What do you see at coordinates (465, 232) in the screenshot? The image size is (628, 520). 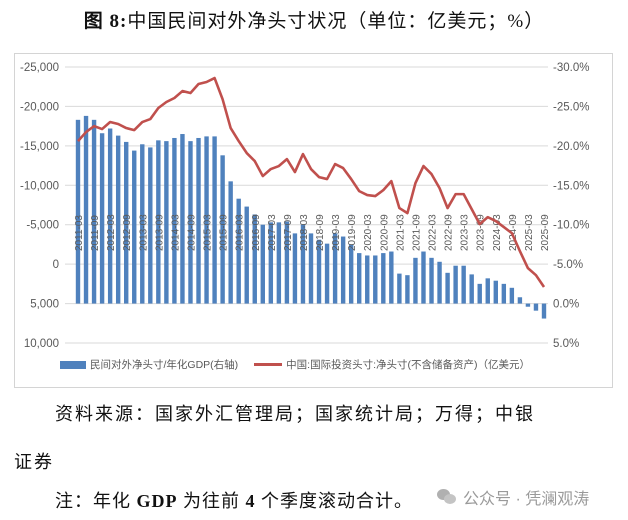 I see `x-axis-tick: 2023-03` at bounding box center [465, 232].